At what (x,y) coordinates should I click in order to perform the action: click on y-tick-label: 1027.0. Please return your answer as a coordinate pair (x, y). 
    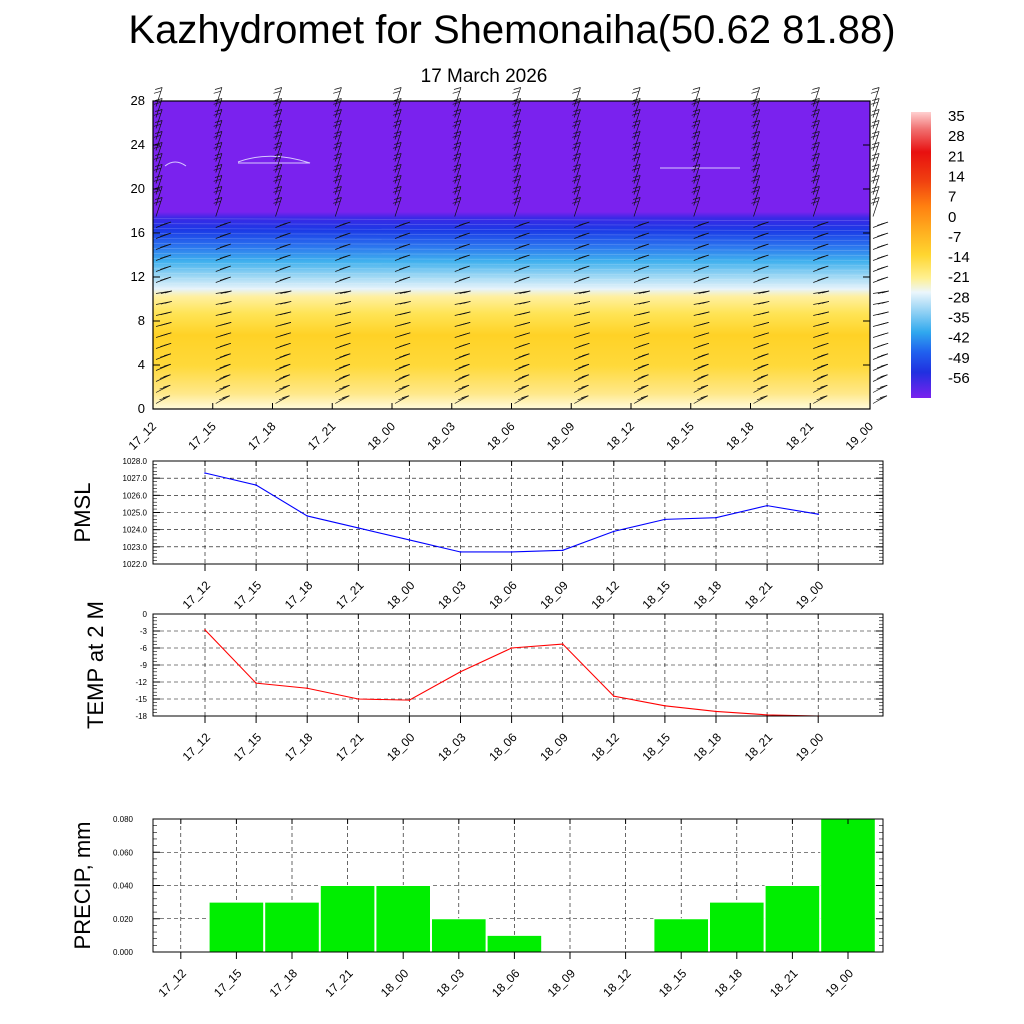
    Looking at the image, I should click on (135, 478).